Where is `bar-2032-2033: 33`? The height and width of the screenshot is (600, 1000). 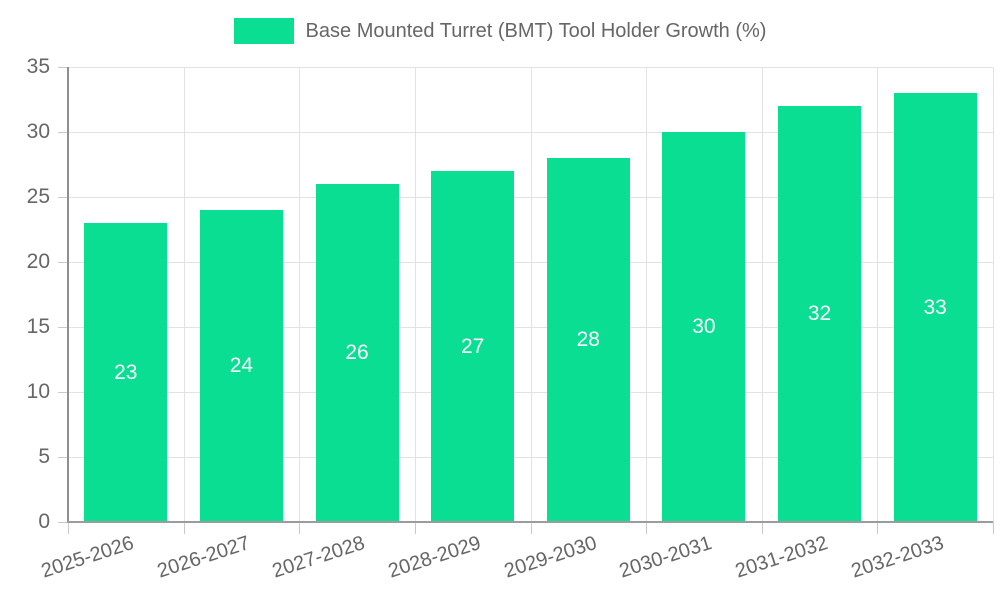
bar-2032-2033: 33 is located at coordinates (935, 307).